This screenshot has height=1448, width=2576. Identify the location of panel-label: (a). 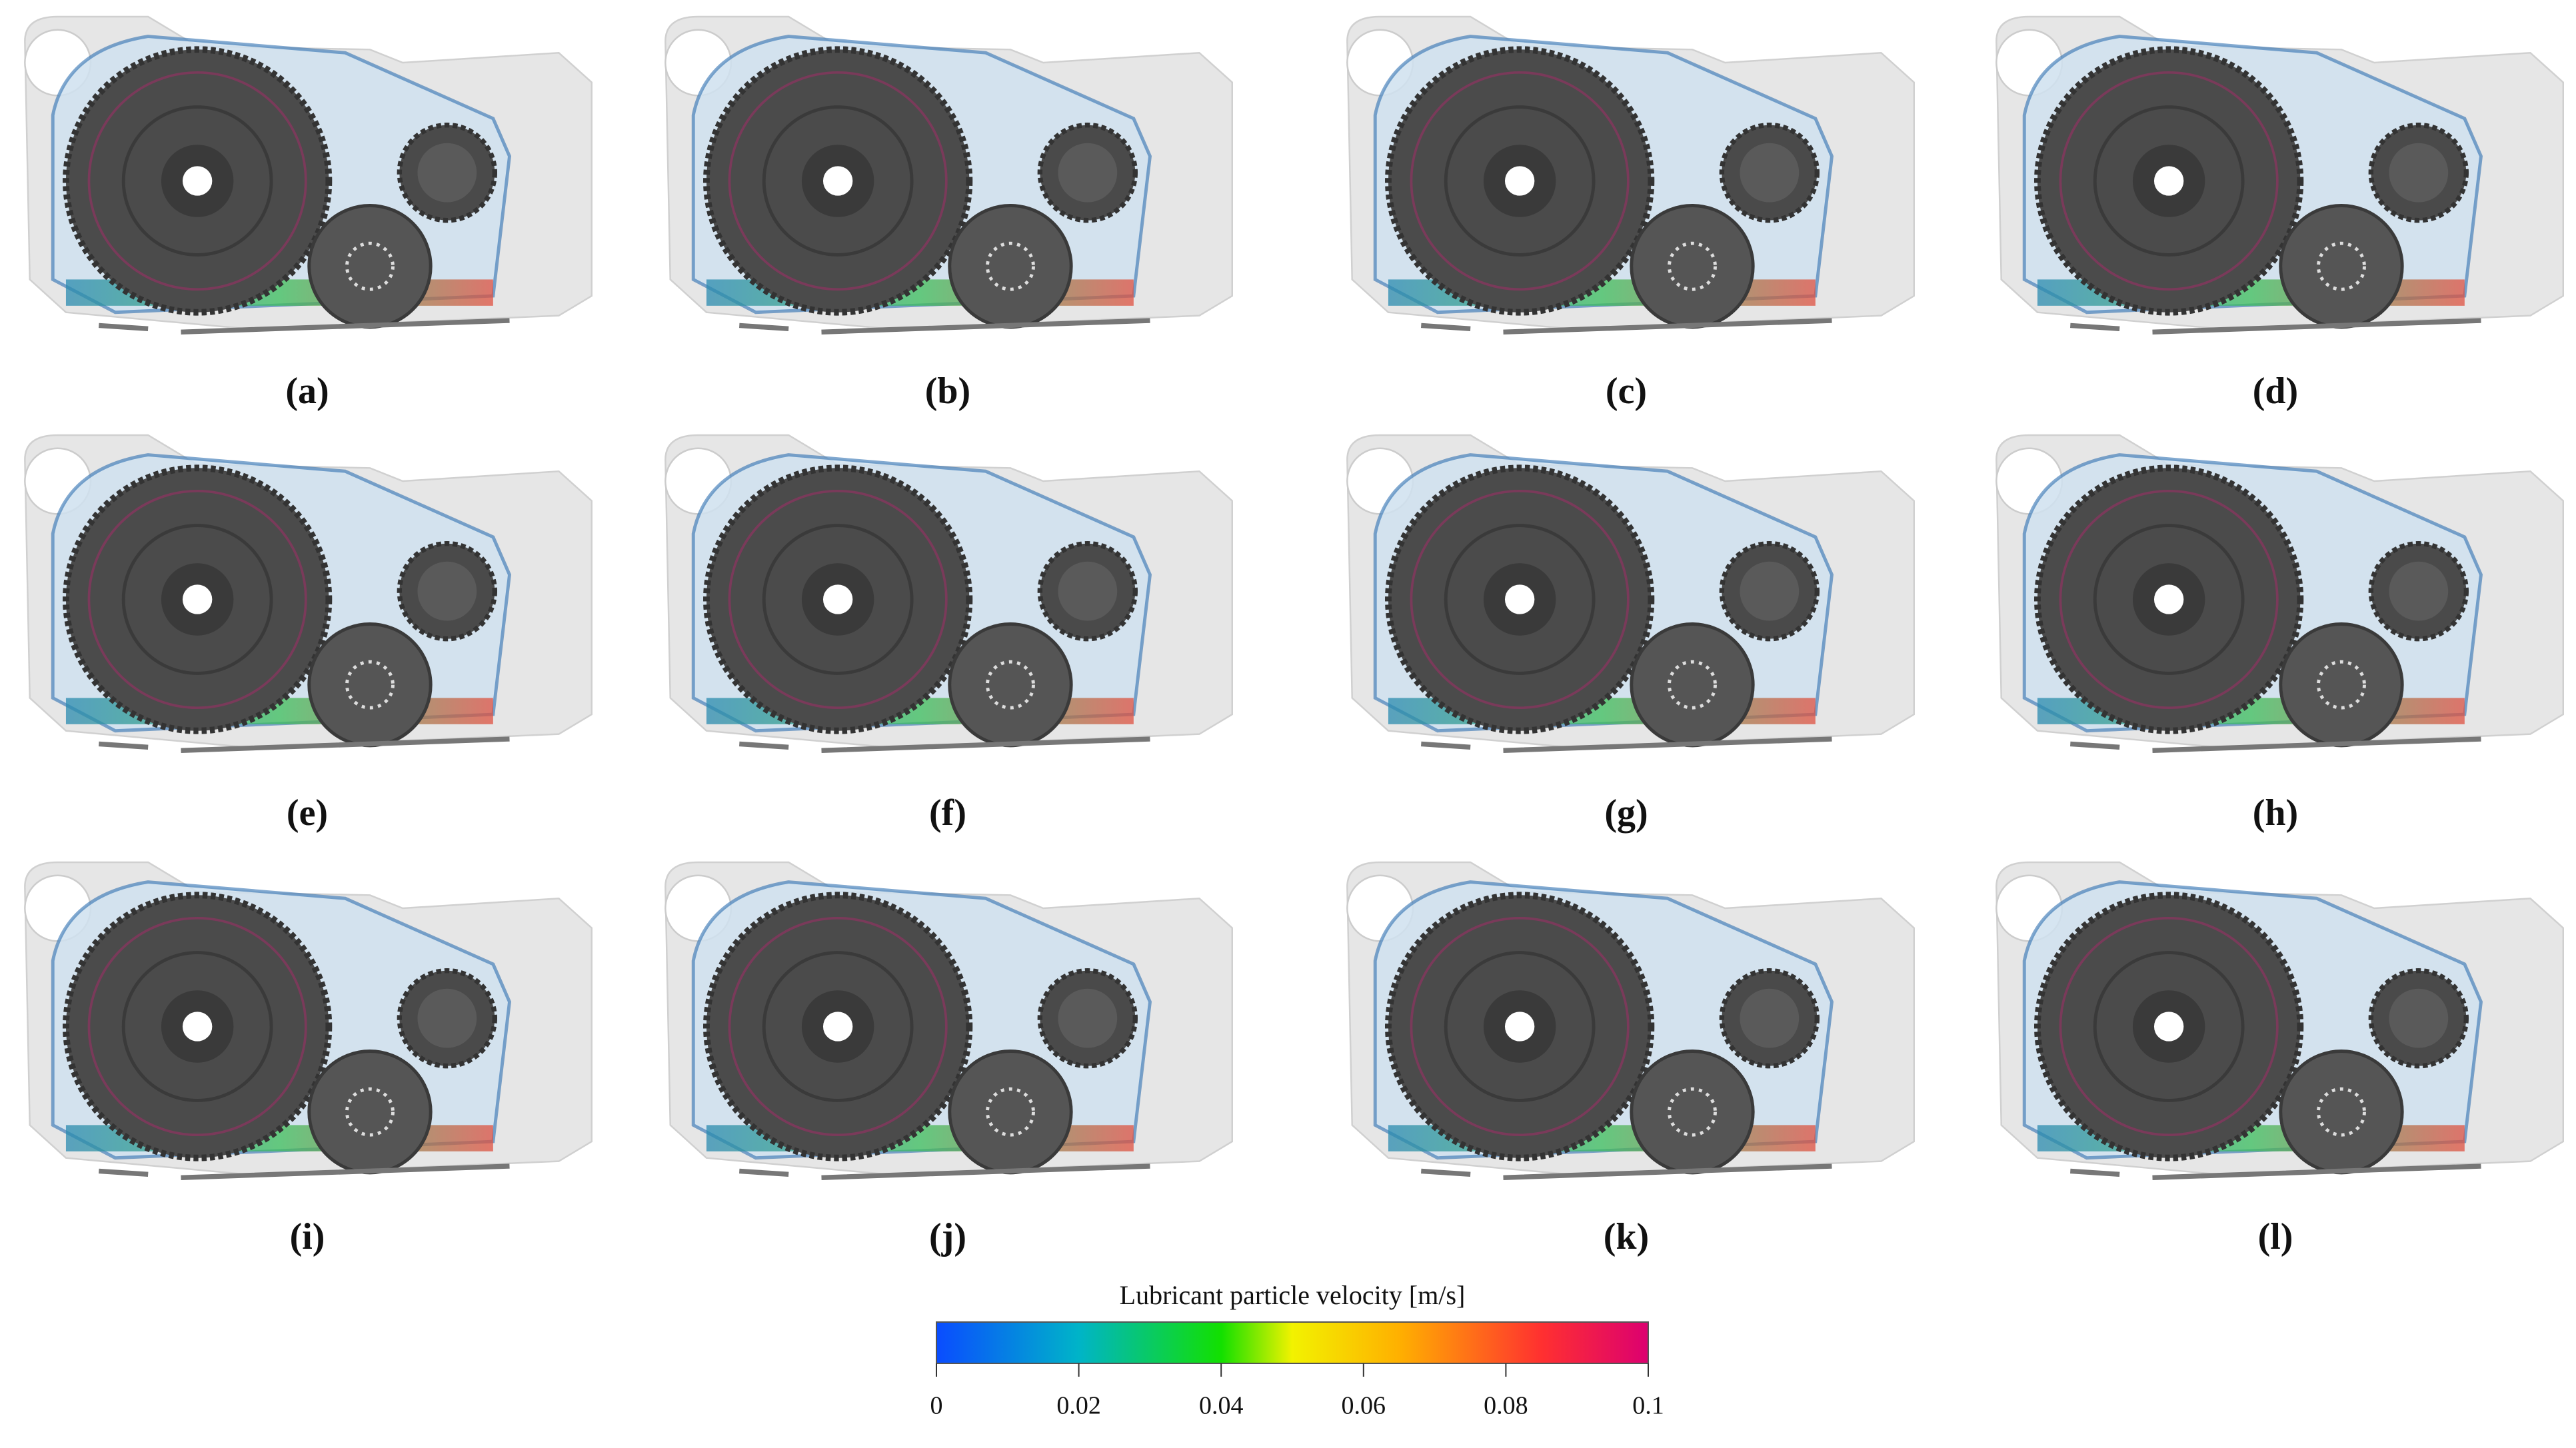
(307, 391).